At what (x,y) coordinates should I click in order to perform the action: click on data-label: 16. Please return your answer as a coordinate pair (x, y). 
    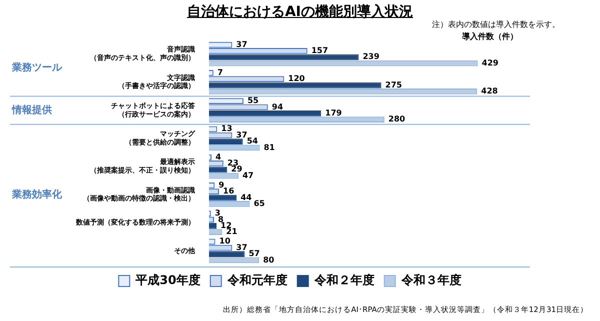
    Looking at the image, I should click on (229, 191).